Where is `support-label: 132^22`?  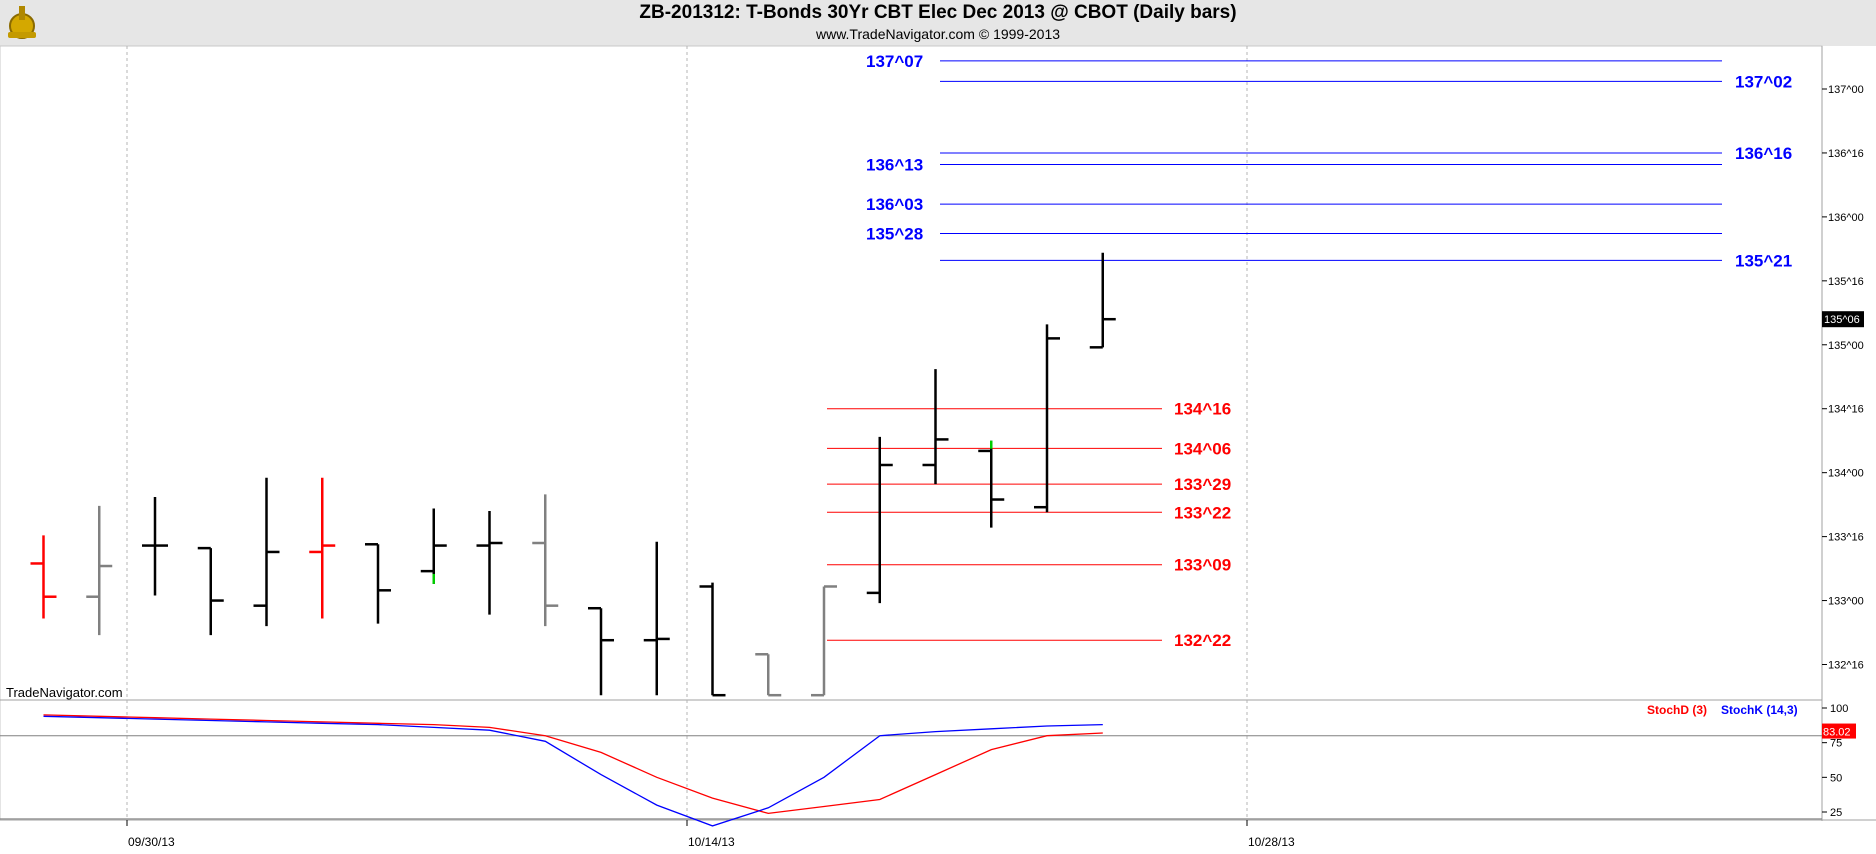
support-label: 132^22 is located at coordinates (1202, 640).